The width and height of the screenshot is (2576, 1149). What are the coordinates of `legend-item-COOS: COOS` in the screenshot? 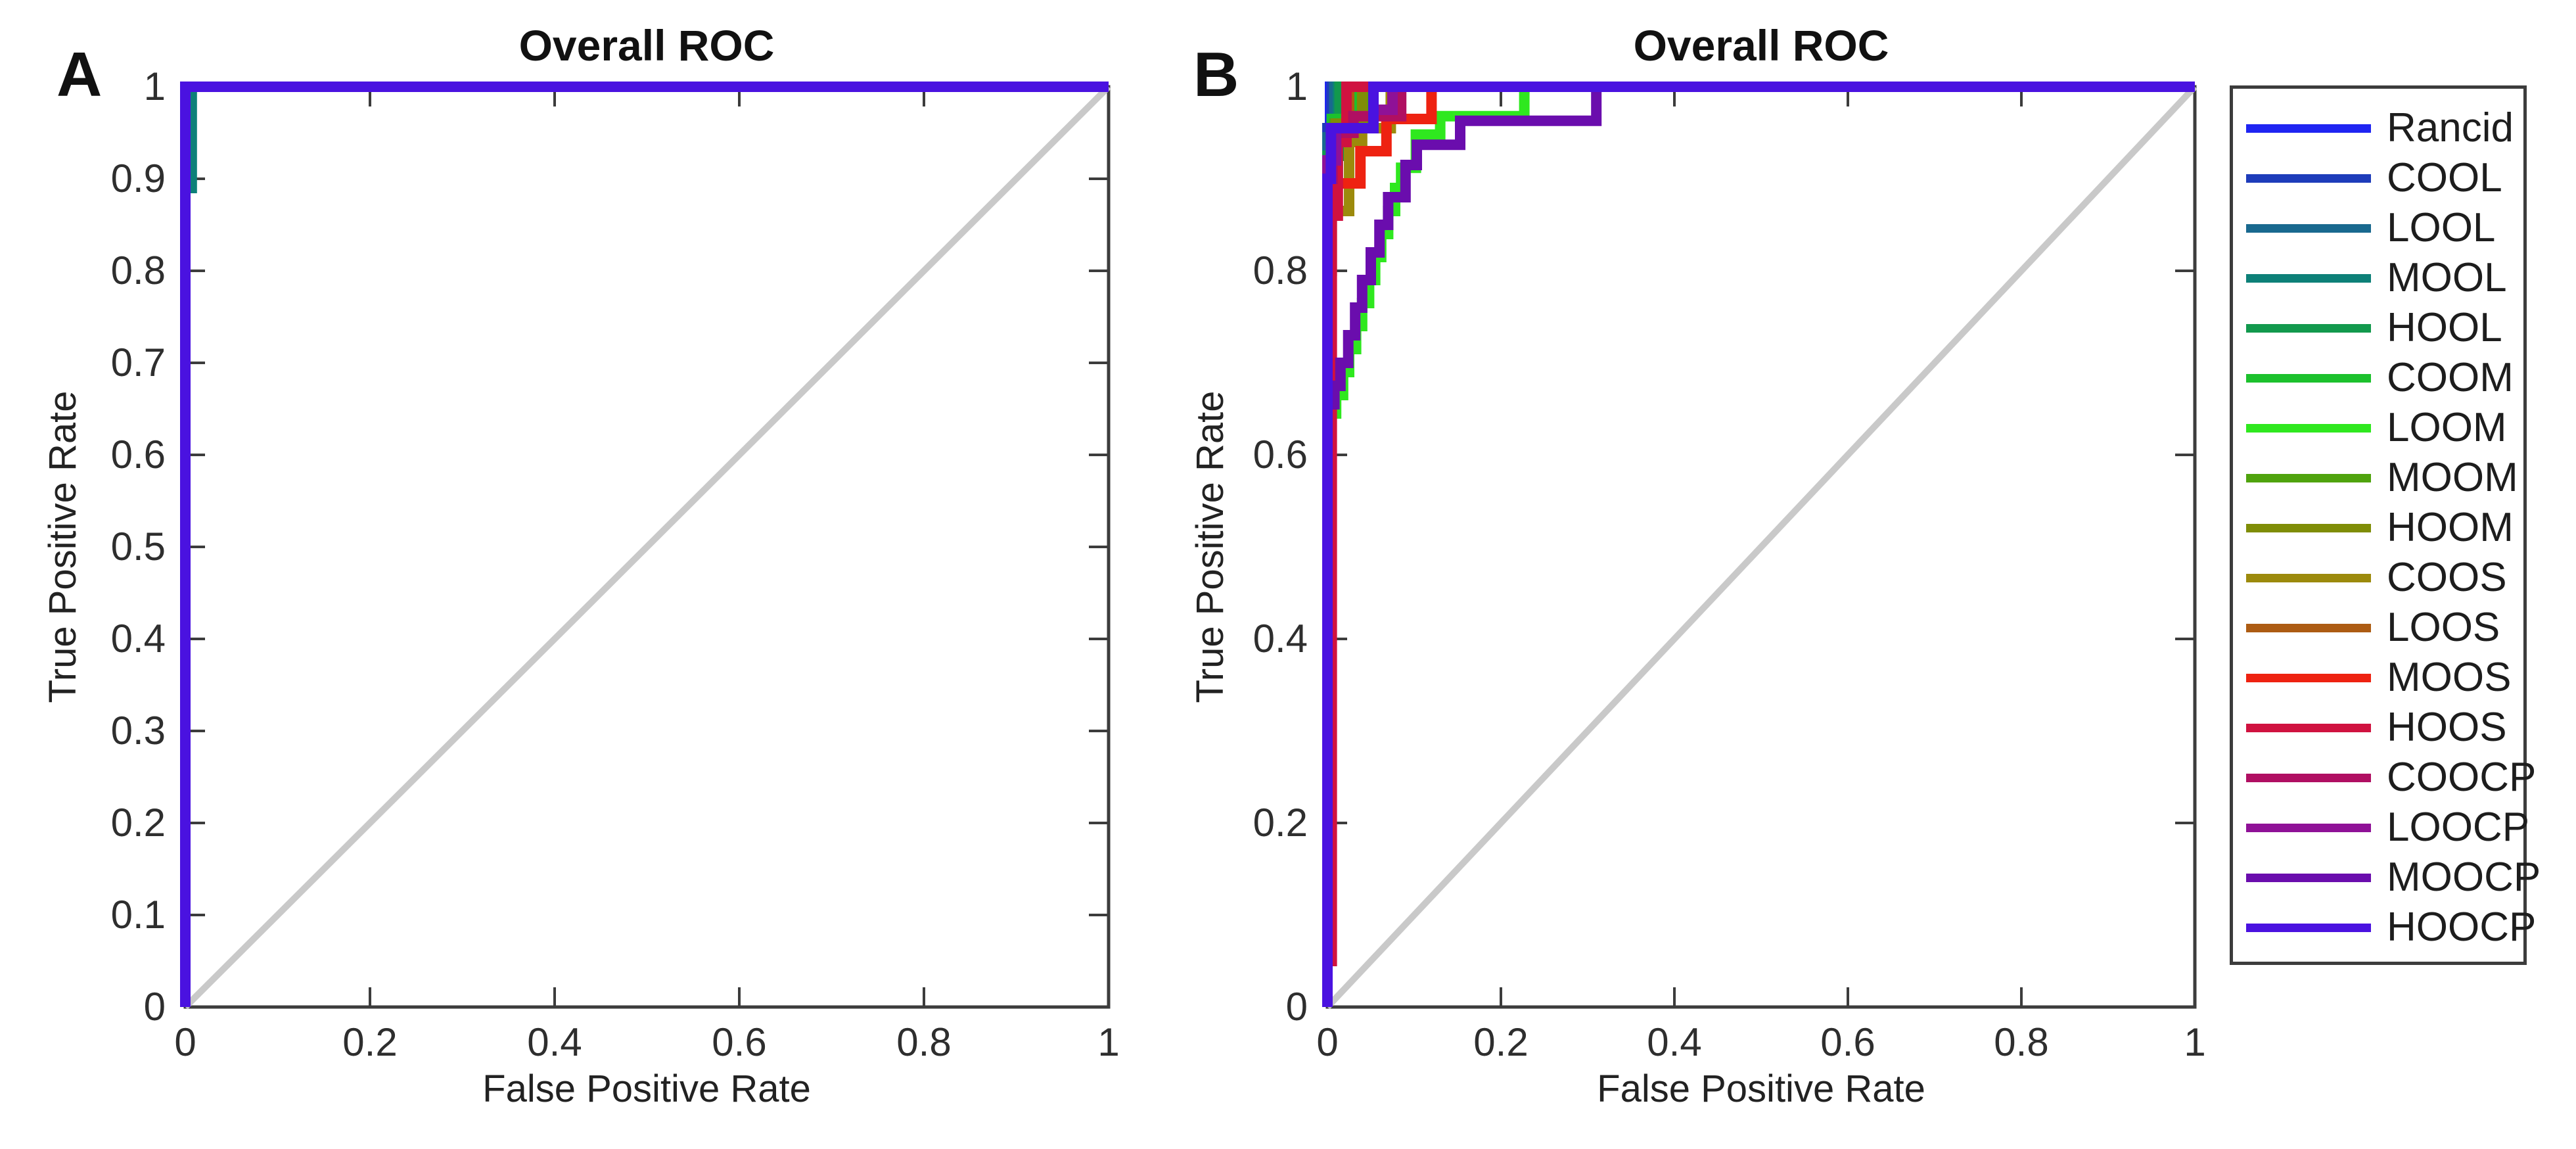 It's located at (2378, 578).